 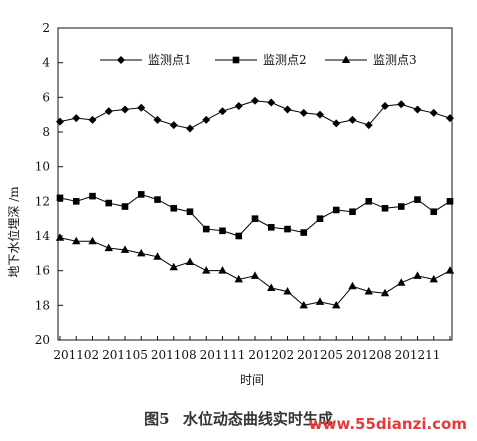 What do you see at coordinates (43, 236) in the screenshot?
I see `y-tick-label: 14` at bounding box center [43, 236].